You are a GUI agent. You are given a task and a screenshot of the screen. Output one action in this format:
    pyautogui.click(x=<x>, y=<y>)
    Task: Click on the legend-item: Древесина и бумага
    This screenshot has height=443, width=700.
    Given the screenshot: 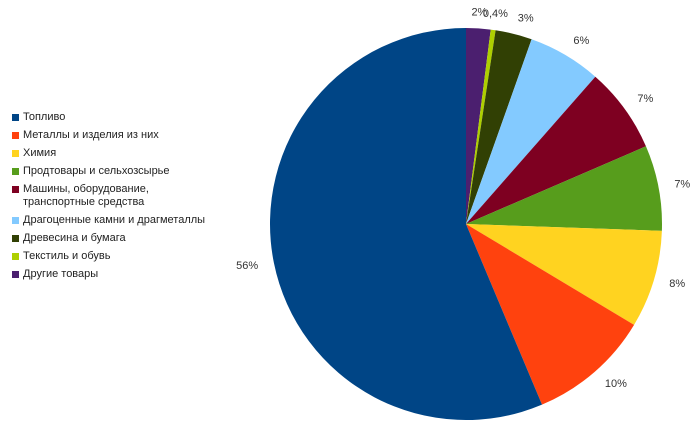 What is the action you would take?
    pyautogui.click(x=122, y=238)
    